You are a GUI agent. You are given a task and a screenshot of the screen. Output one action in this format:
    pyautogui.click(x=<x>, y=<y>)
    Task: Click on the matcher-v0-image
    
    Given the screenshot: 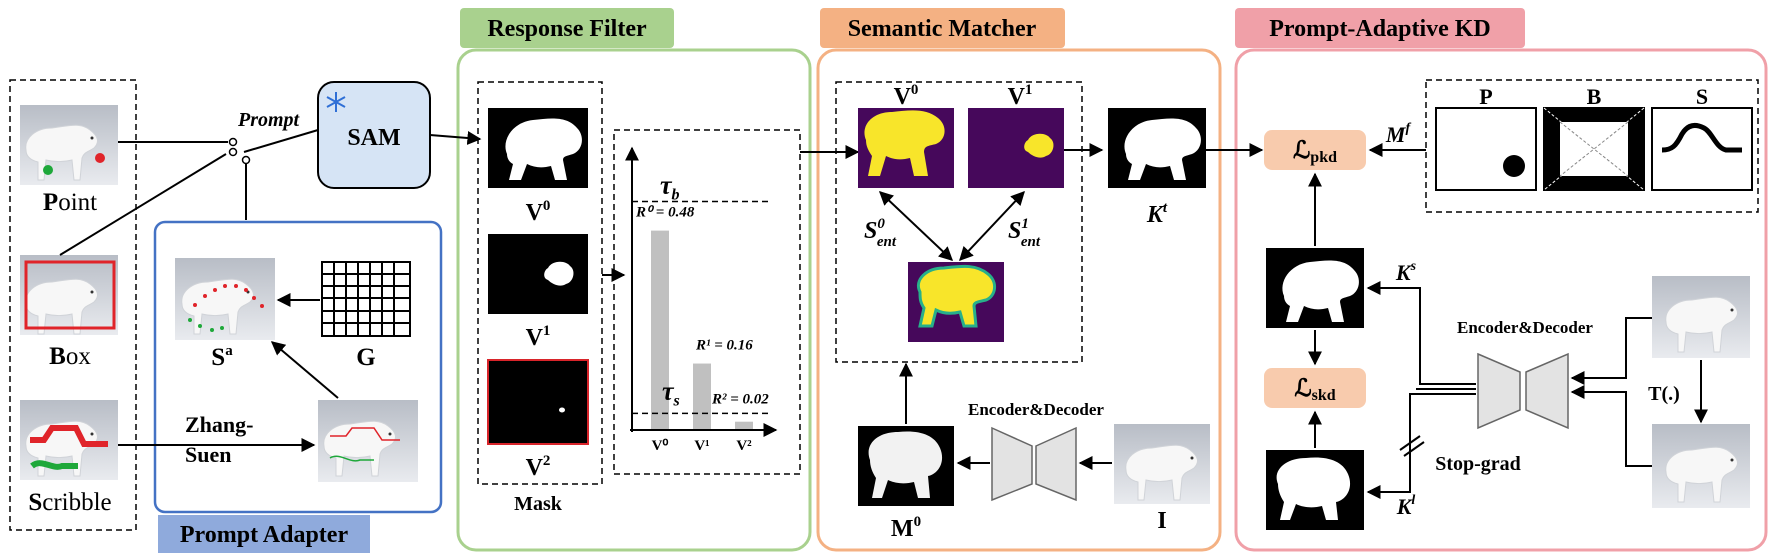 What is the action you would take?
    pyautogui.click(x=906, y=148)
    